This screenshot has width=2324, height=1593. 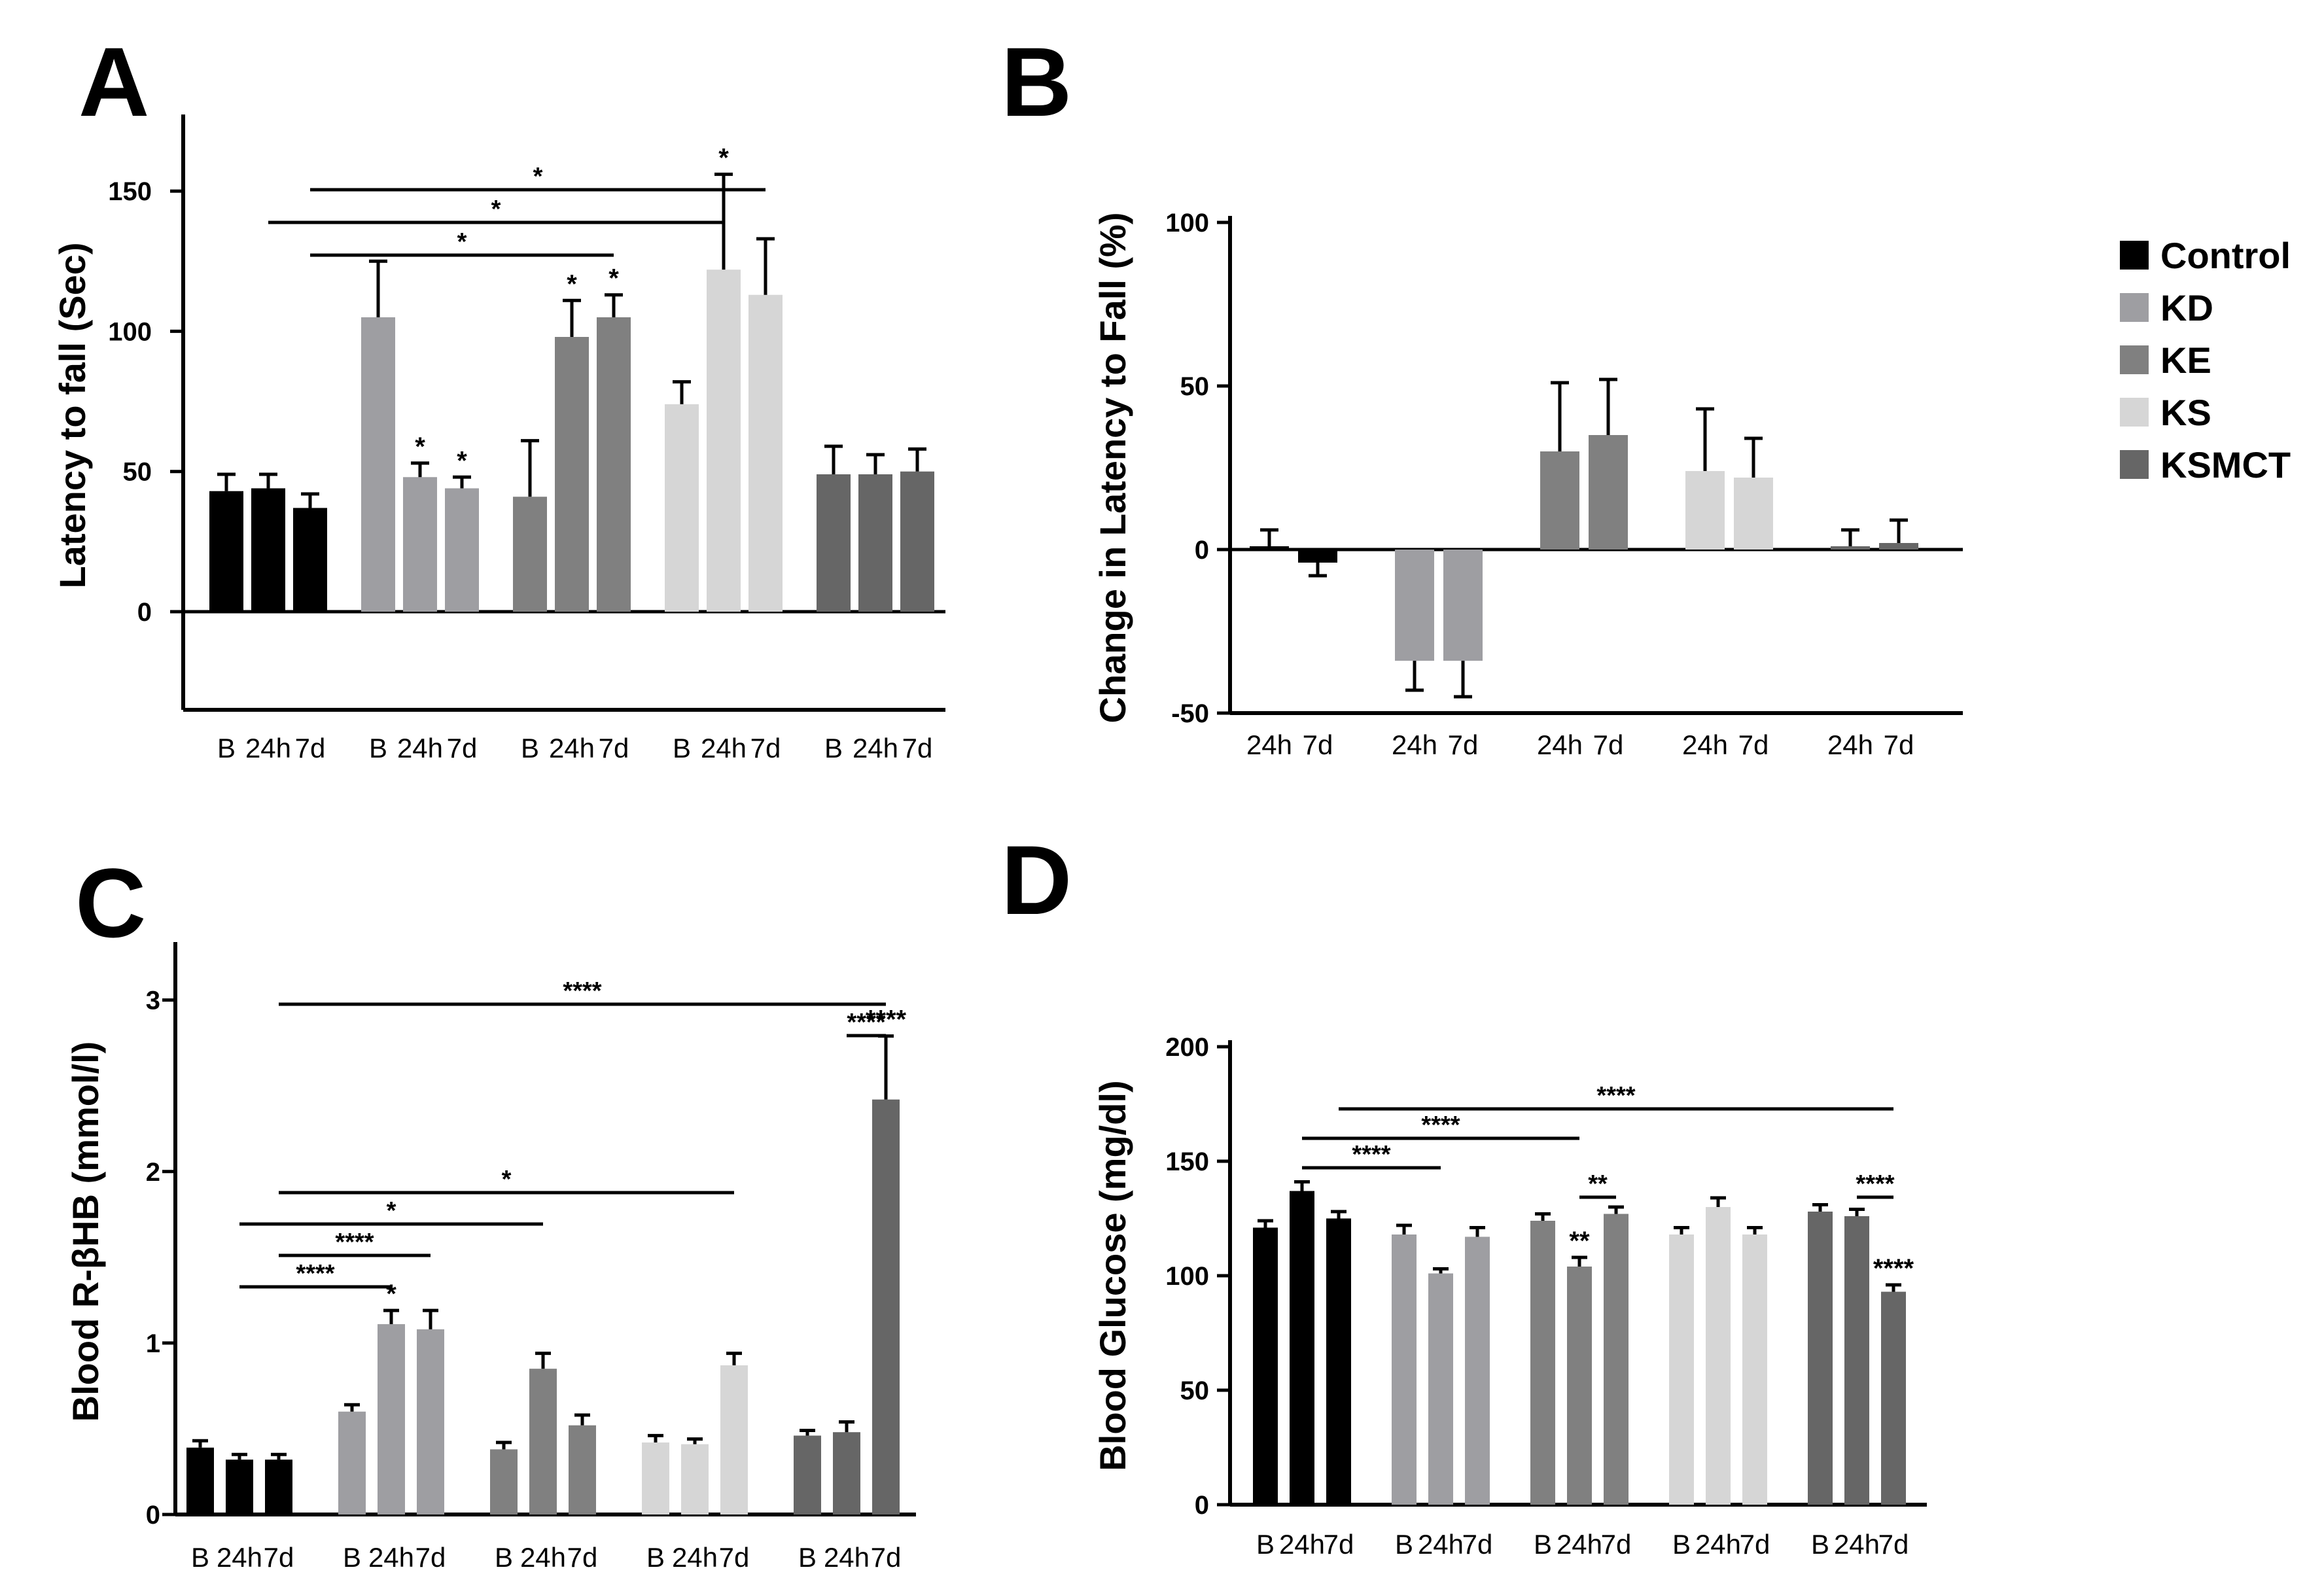 What do you see at coordinates (507, 1179) in the screenshot?
I see `comparison-label-c: *` at bounding box center [507, 1179].